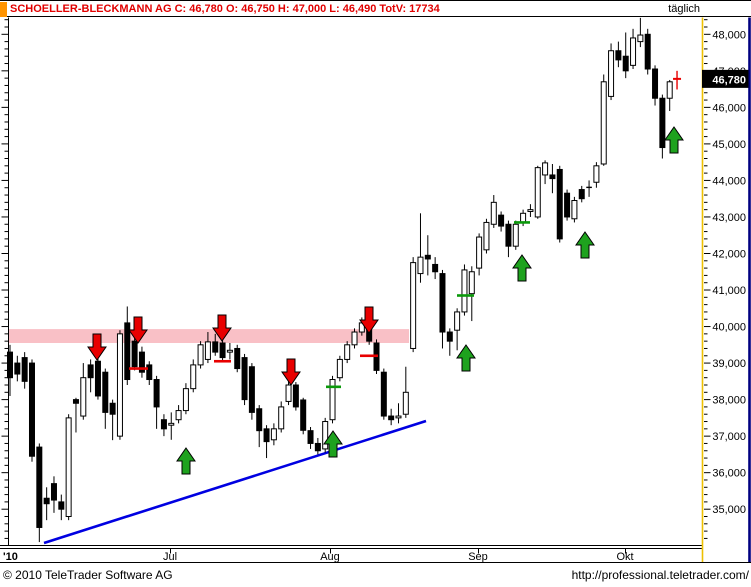  What do you see at coordinates (88, 575) in the screenshot?
I see `copyright-label: © 2010 TeleTrader Software AG` at bounding box center [88, 575].